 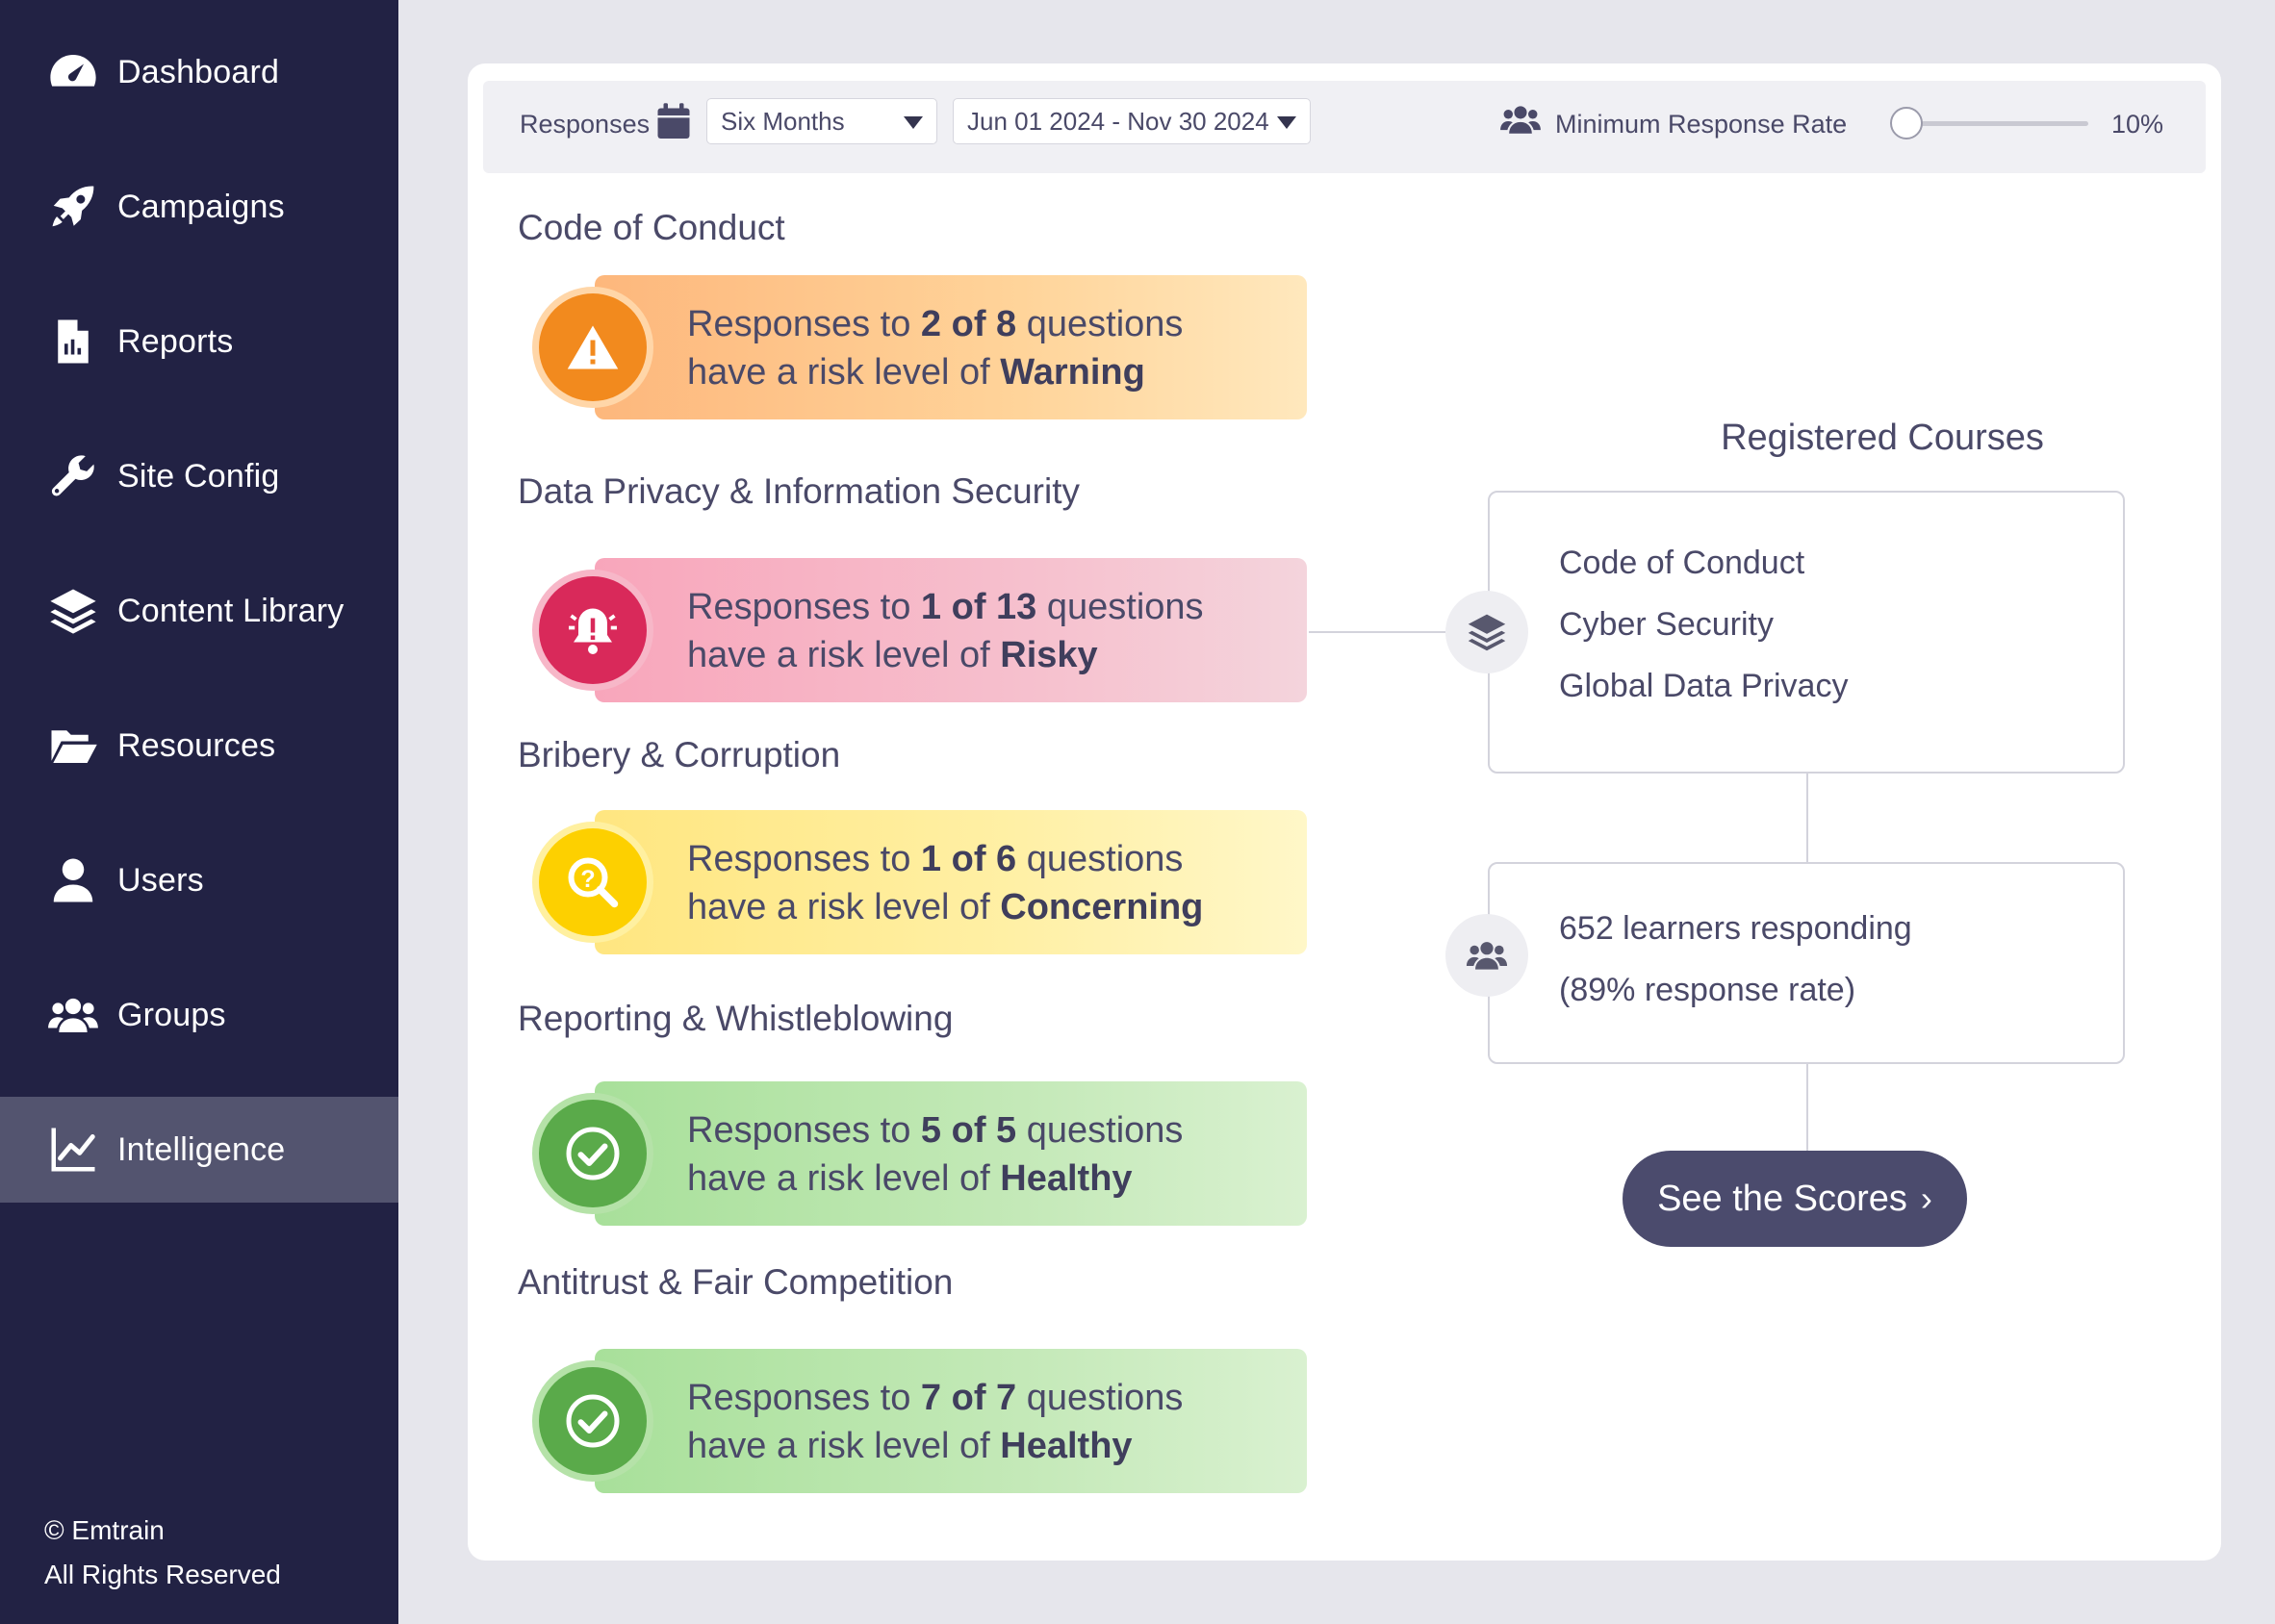 What do you see at coordinates (978, 607) in the screenshot?
I see `risk-count: 1 of 13` at bounding box center [978, 607].